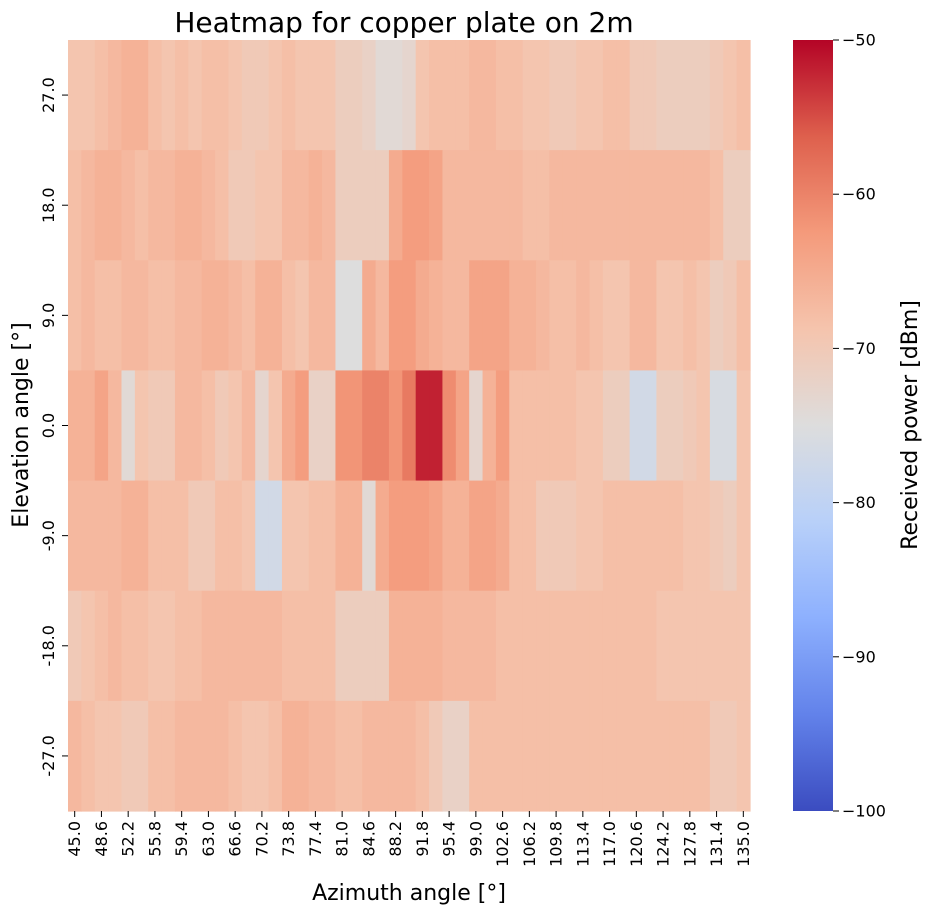  I want to click on x-tick-label: 48.6, so click(101, 839).